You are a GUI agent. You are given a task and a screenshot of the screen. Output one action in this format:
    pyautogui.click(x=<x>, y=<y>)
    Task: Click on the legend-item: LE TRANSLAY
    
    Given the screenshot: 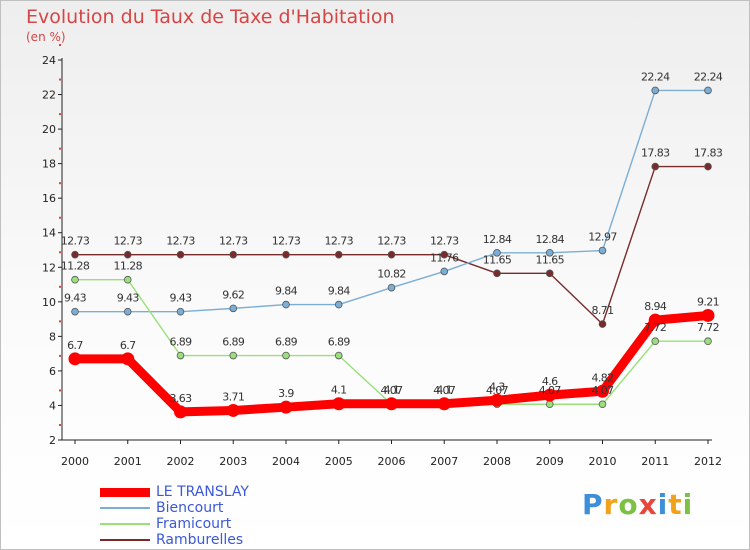 What is the action you would take?
    pyautogui.click(x=174, y=492)
    